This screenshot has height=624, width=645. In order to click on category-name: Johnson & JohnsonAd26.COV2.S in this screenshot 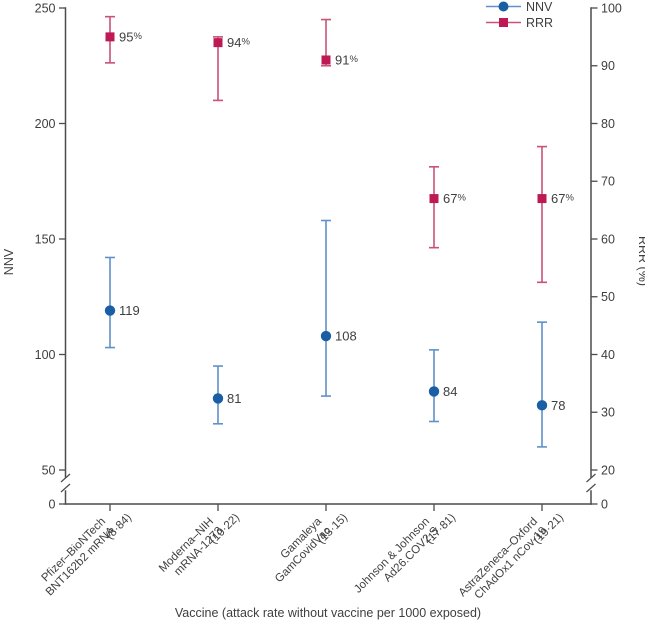, I will do `click(396, 559)`.